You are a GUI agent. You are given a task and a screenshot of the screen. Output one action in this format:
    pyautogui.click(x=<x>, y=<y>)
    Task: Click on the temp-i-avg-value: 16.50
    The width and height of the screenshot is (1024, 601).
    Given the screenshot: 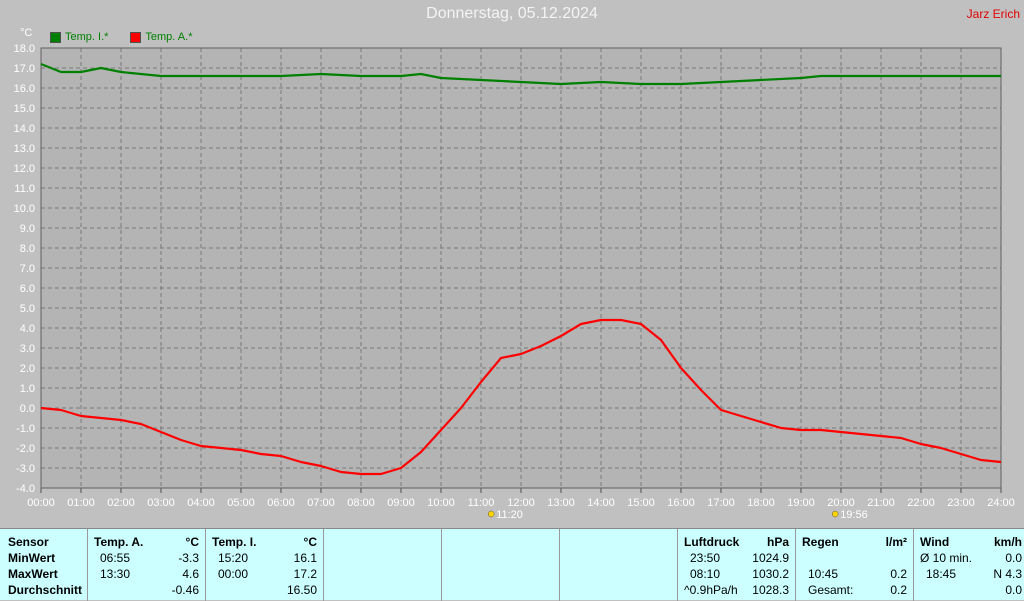 What is the action you would take?
    pyautogui.click(x=301, y=590)
    